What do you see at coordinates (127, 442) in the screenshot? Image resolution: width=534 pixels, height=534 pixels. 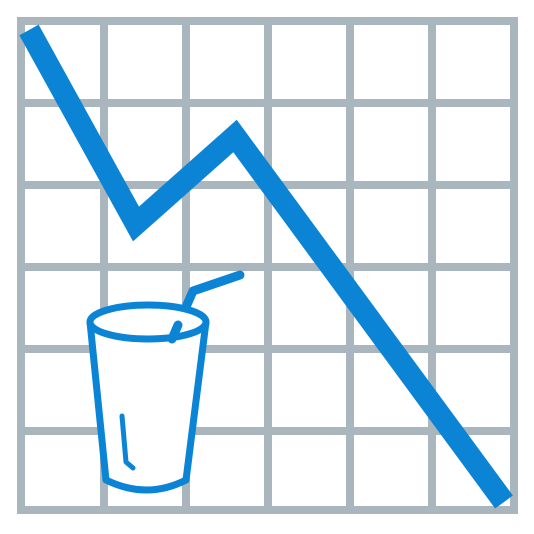 I see `cup-highlight-icon` at bounding box center [127, 442].